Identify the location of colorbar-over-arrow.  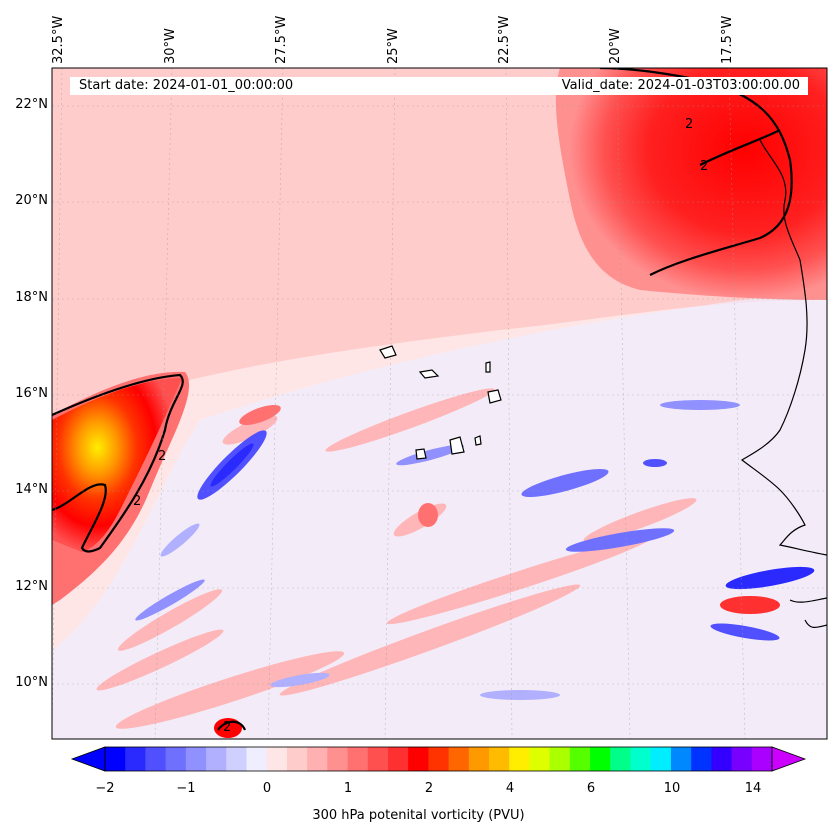
(789, 759).